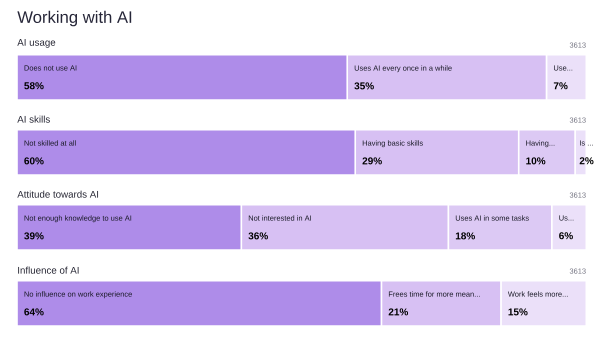 The width and height of the screenshot is (600, 340). Describe the element at coordinates (34, 236) in the screenshot. I see `data-label: 39%` at that location.